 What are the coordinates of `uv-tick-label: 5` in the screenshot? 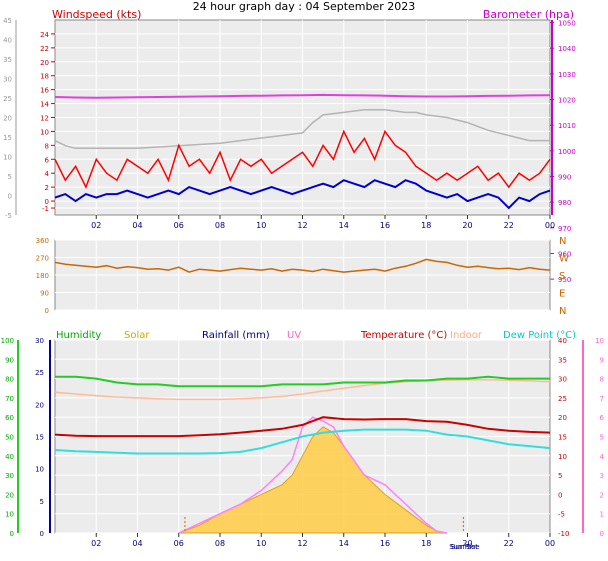 It's located at (602, 438).